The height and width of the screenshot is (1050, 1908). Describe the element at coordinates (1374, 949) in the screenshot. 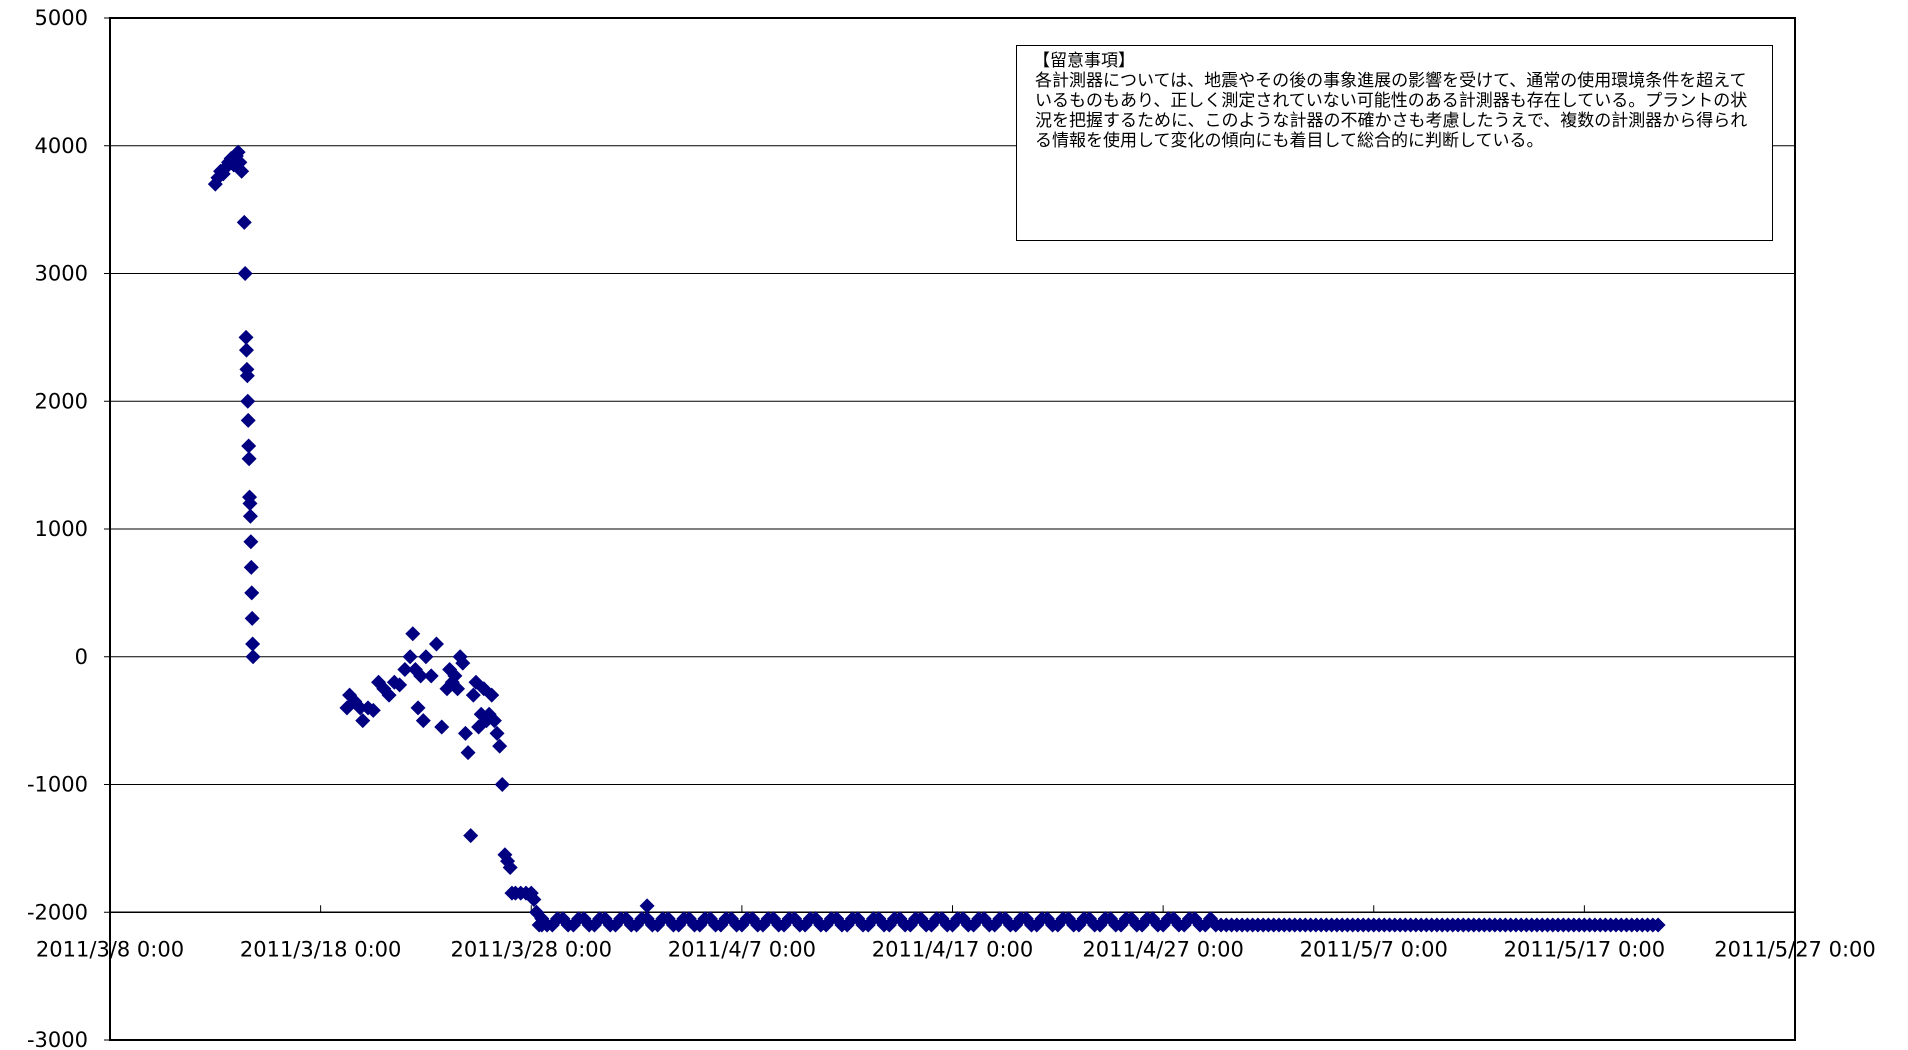

I see `x-tick-label: 2011/5/7 0:00` at that location.